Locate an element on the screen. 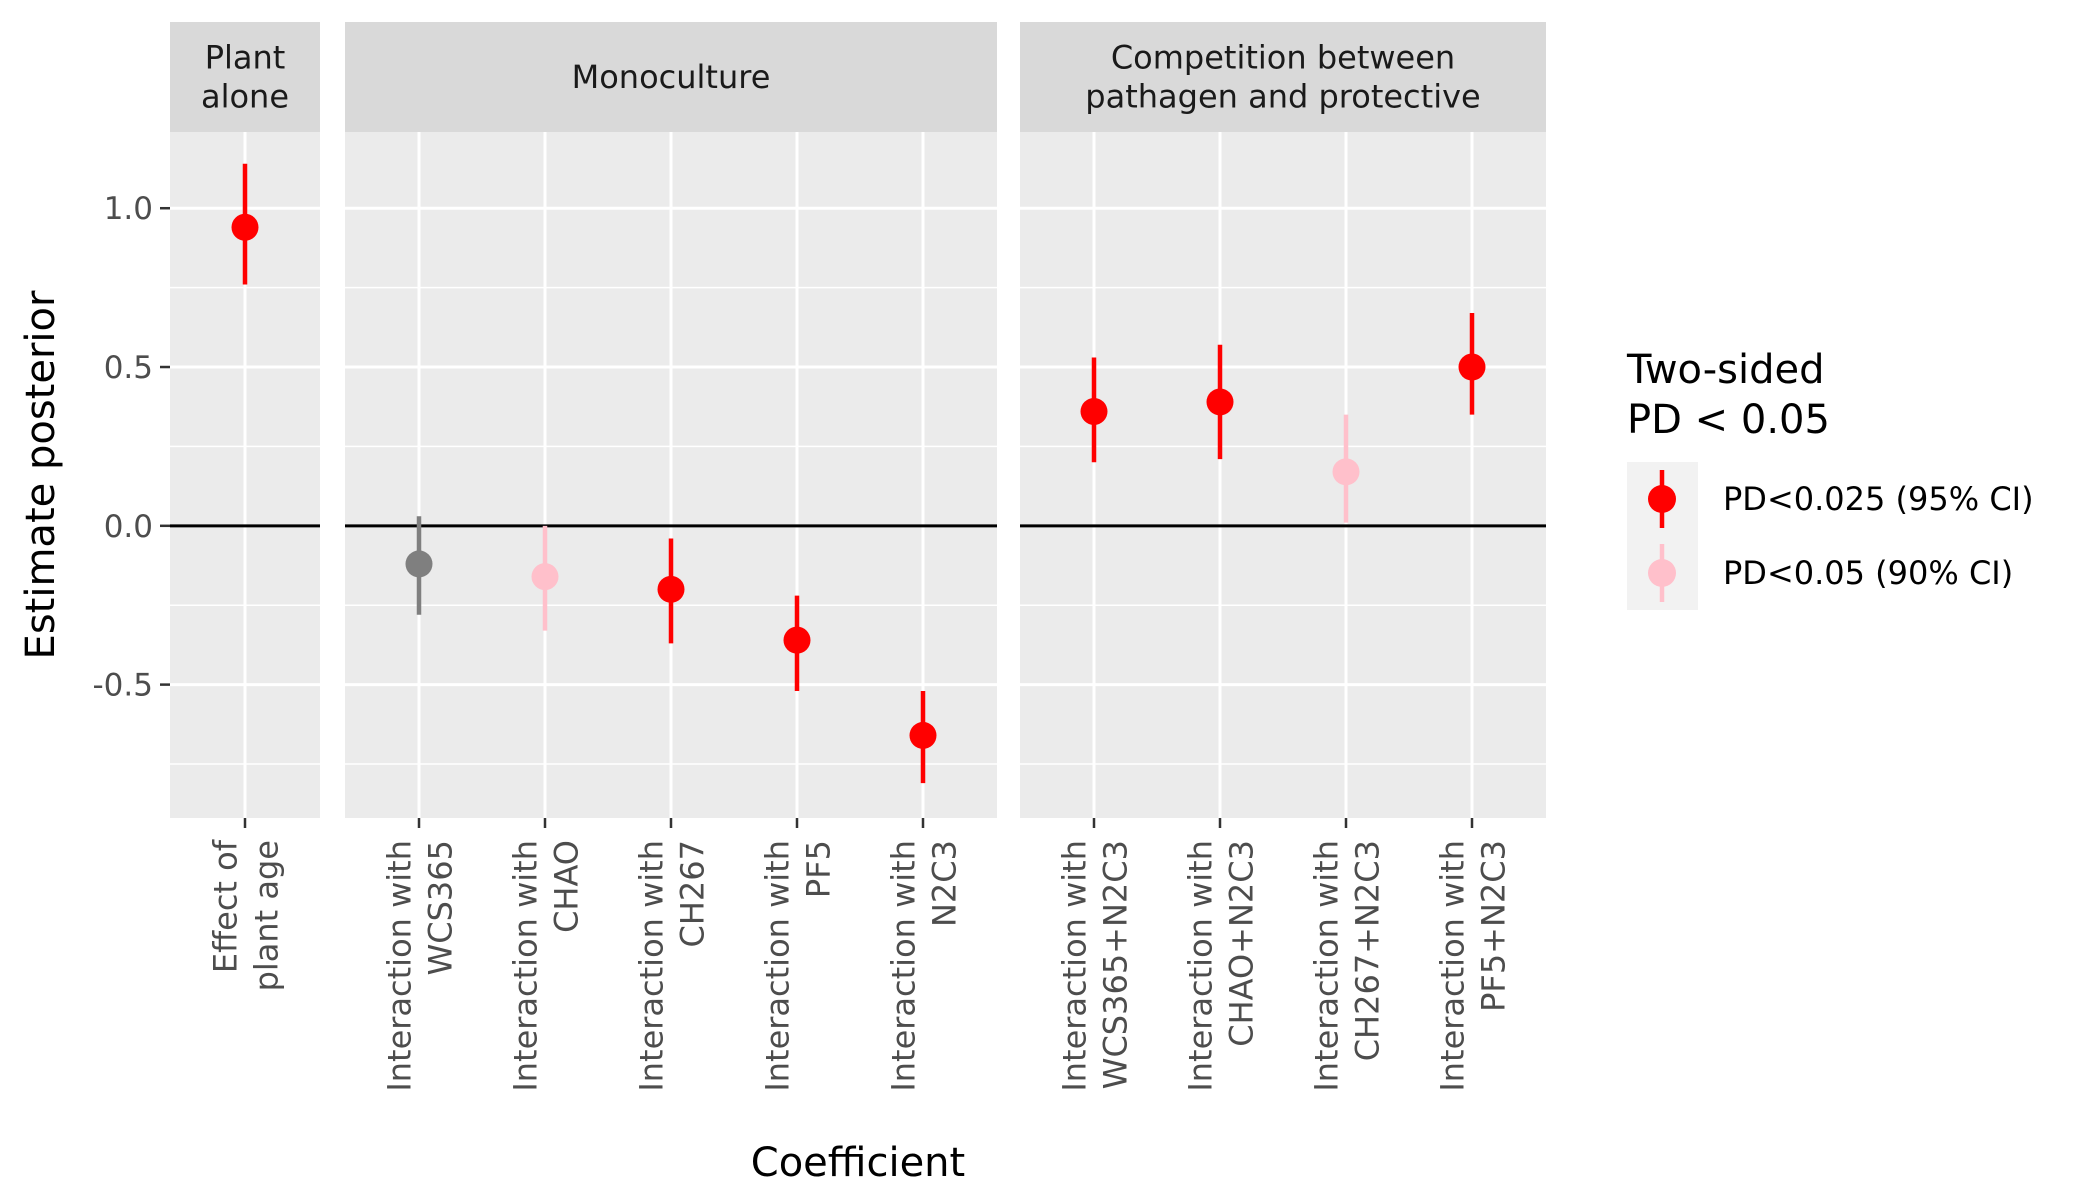 This screenshot has height=1200, width=2100. strip-label: Monoculture is located at coordinates (671, 77).